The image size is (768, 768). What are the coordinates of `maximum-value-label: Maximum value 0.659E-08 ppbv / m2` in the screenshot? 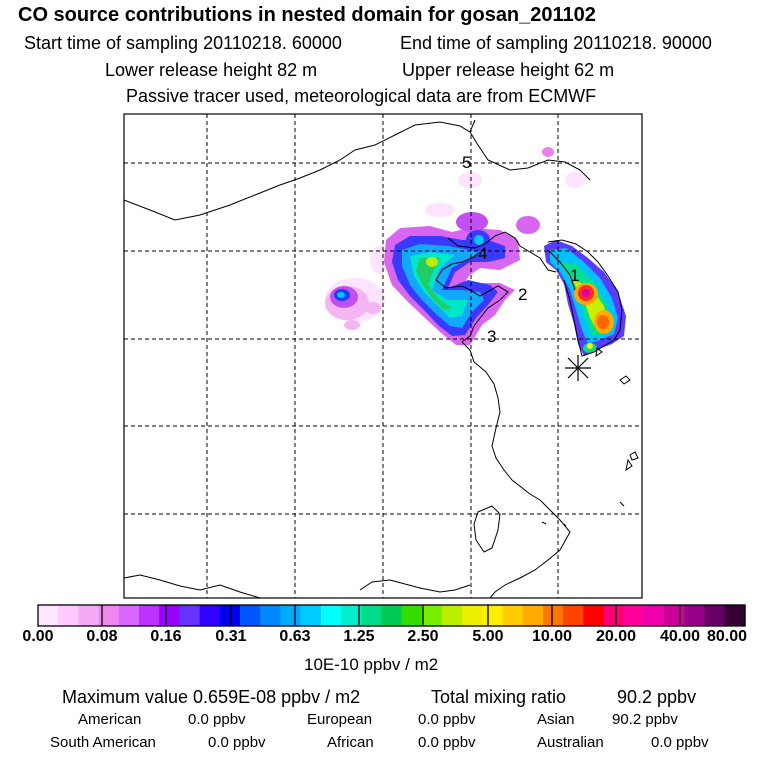 It's located at (211, 697).